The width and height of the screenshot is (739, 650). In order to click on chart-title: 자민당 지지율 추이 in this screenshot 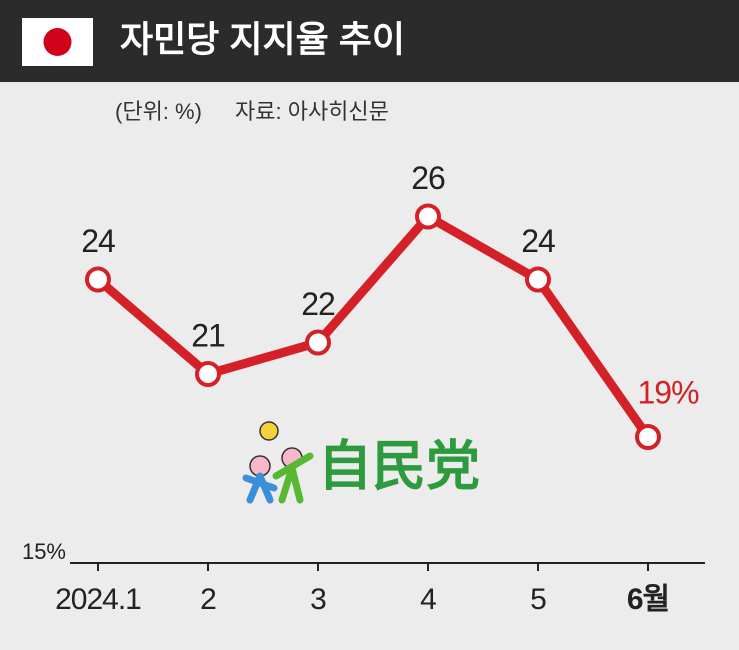, I will do `click(262, 39)`.